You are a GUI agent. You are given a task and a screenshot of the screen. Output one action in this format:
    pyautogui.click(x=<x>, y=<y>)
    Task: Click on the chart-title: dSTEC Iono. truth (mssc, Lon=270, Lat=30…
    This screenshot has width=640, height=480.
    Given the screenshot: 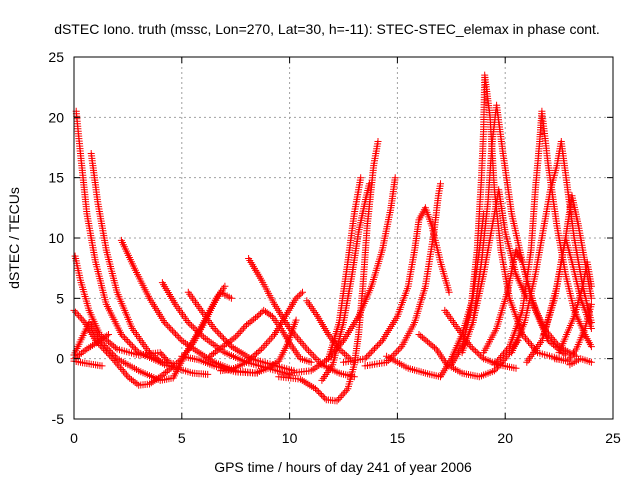 What is the action you would take?
    pyautogui.click(x=327, y=29)
    